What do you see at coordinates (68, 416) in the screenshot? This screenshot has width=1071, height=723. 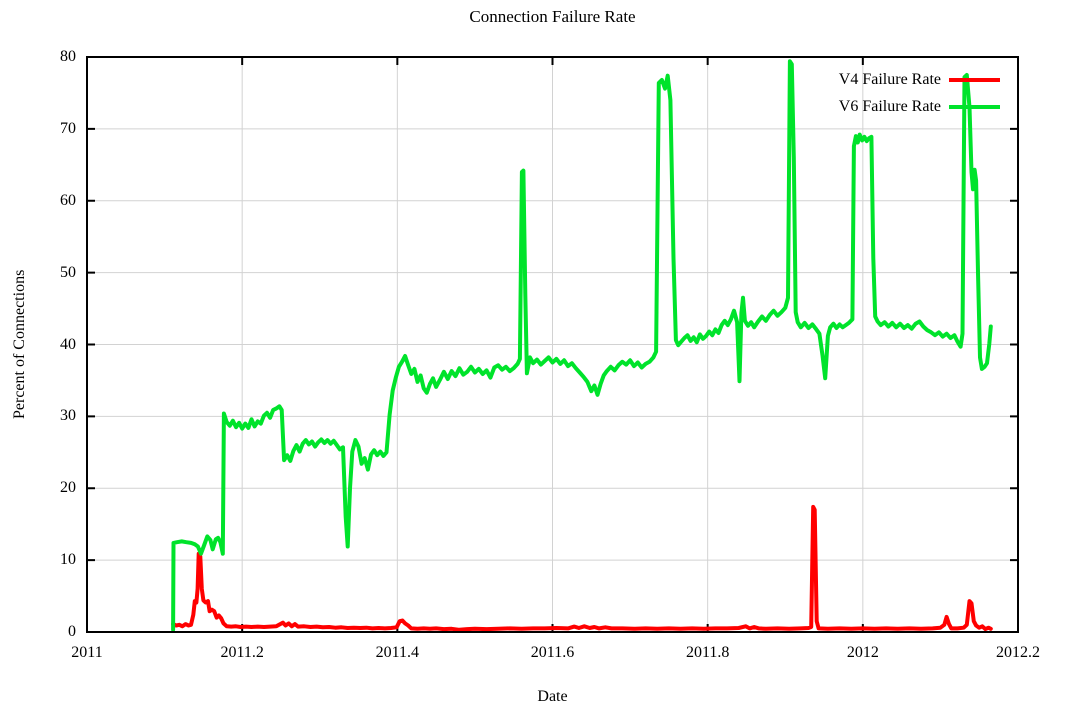 I see `y-tick-label: 30` at bounding box center [68, 416].